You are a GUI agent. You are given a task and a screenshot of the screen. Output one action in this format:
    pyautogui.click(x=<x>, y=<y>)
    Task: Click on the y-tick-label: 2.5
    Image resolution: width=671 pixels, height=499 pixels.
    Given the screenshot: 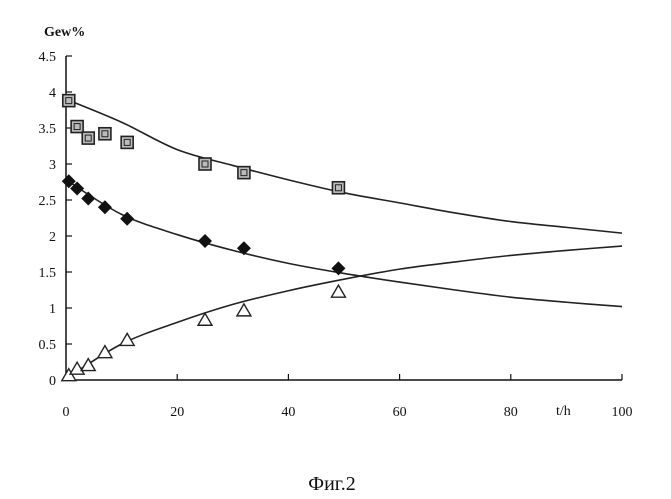 What is the action you would take?
    pyautogui.click(x=48, y=201)
    